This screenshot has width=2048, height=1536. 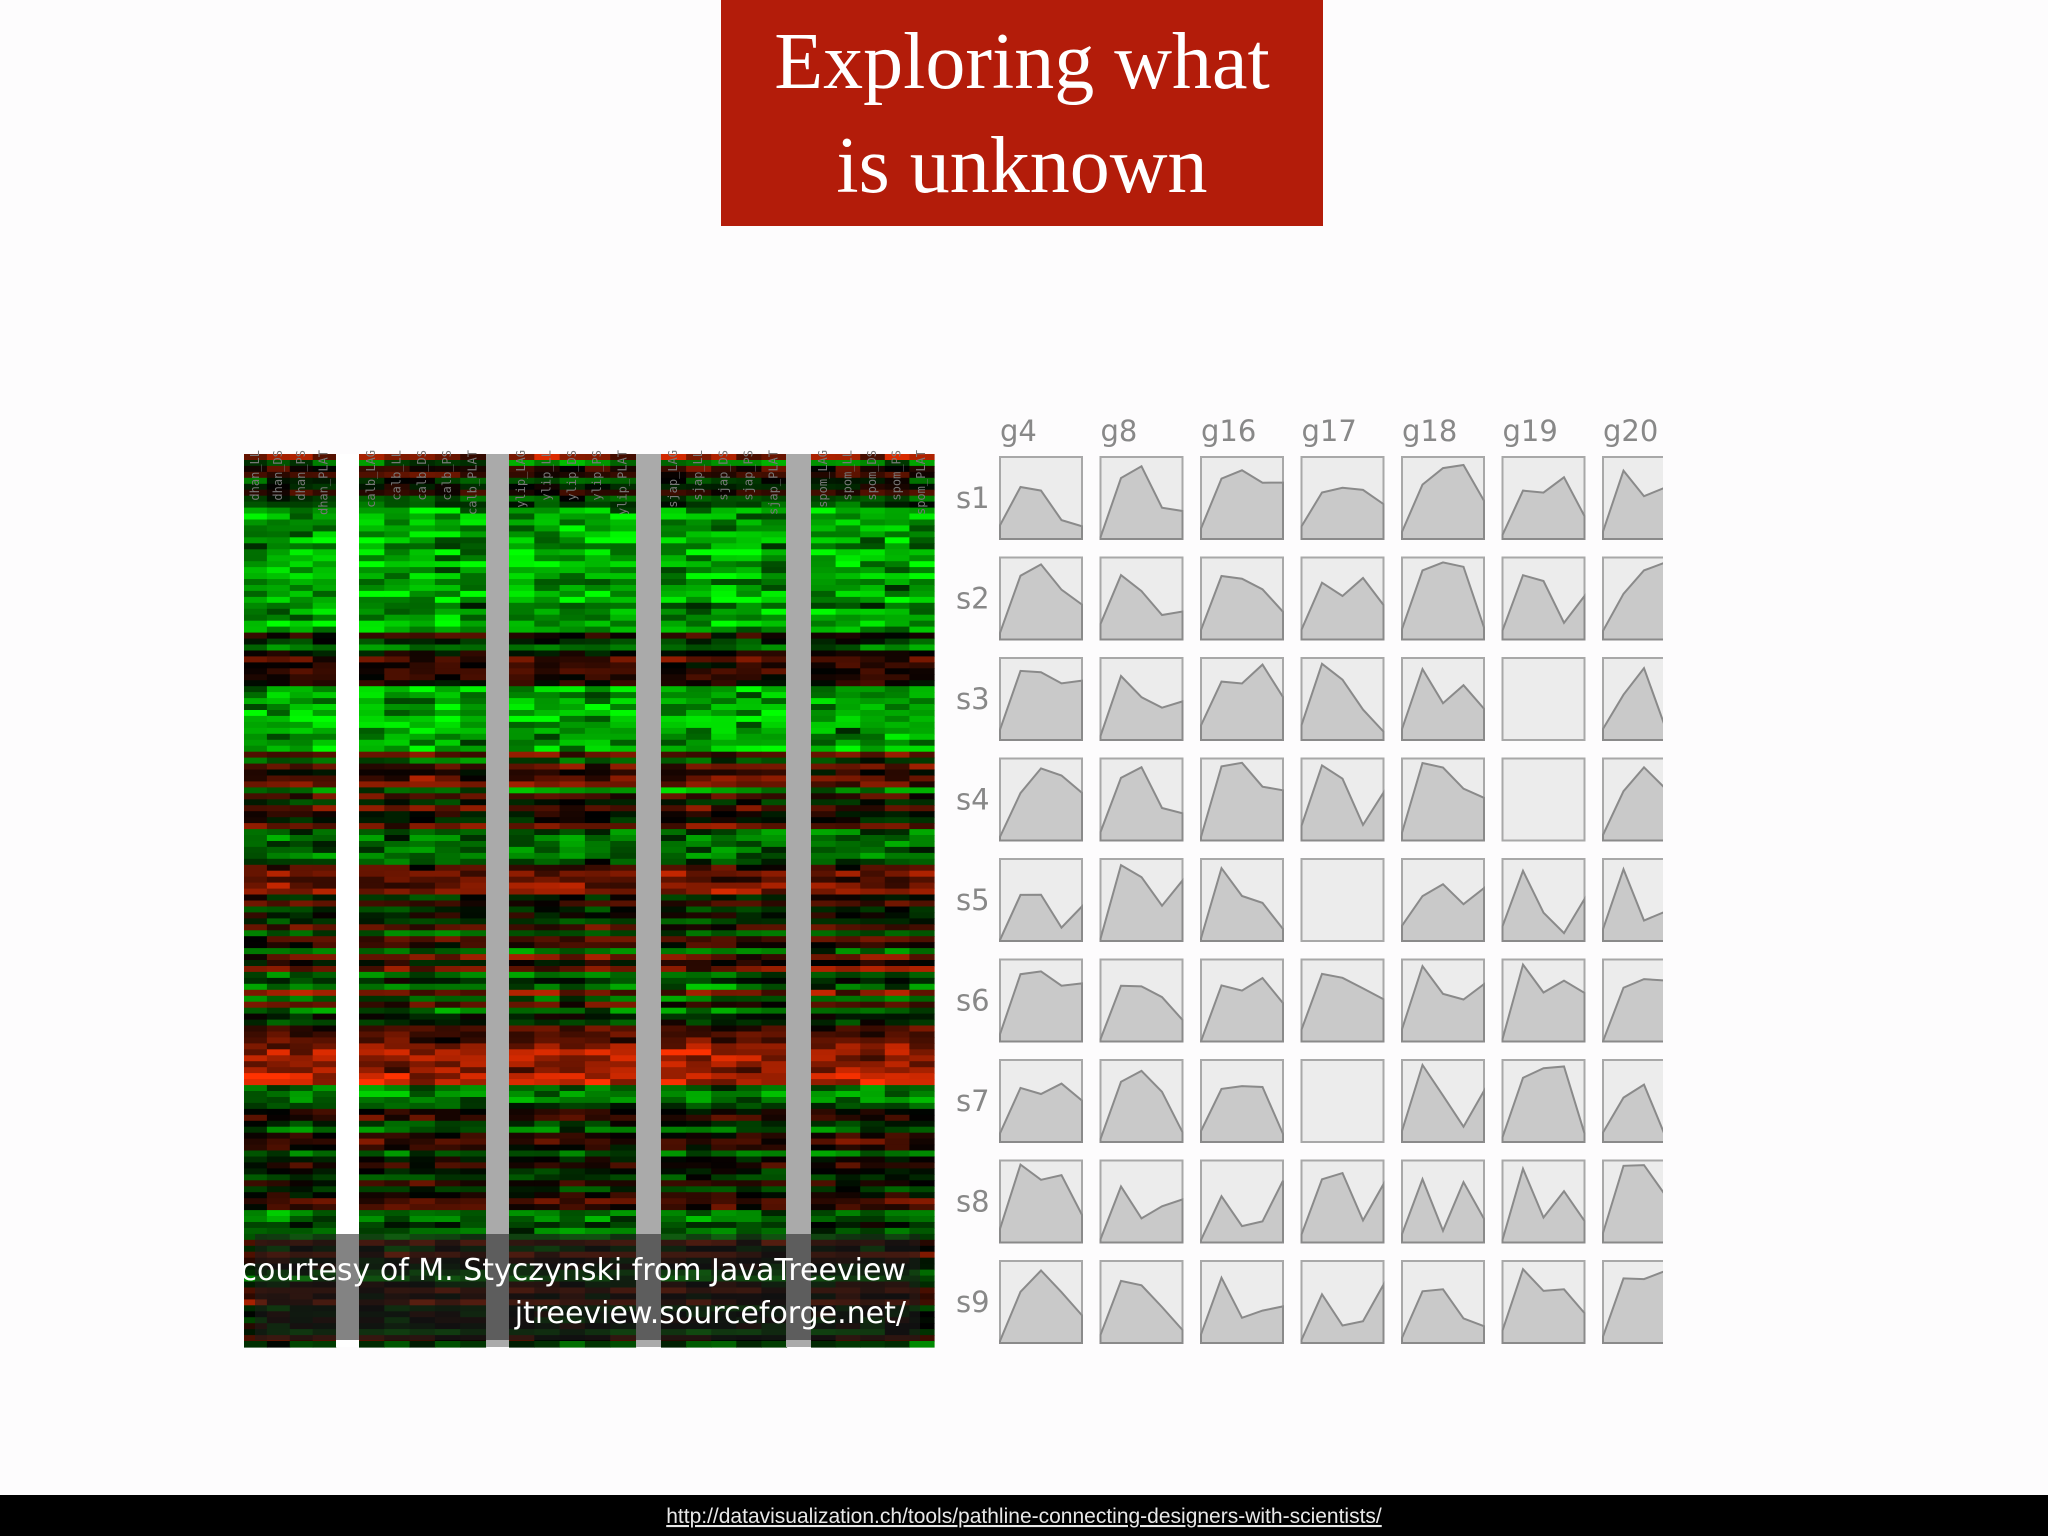 I want to click on sparkline-area, so click(x=1141, y=1214).